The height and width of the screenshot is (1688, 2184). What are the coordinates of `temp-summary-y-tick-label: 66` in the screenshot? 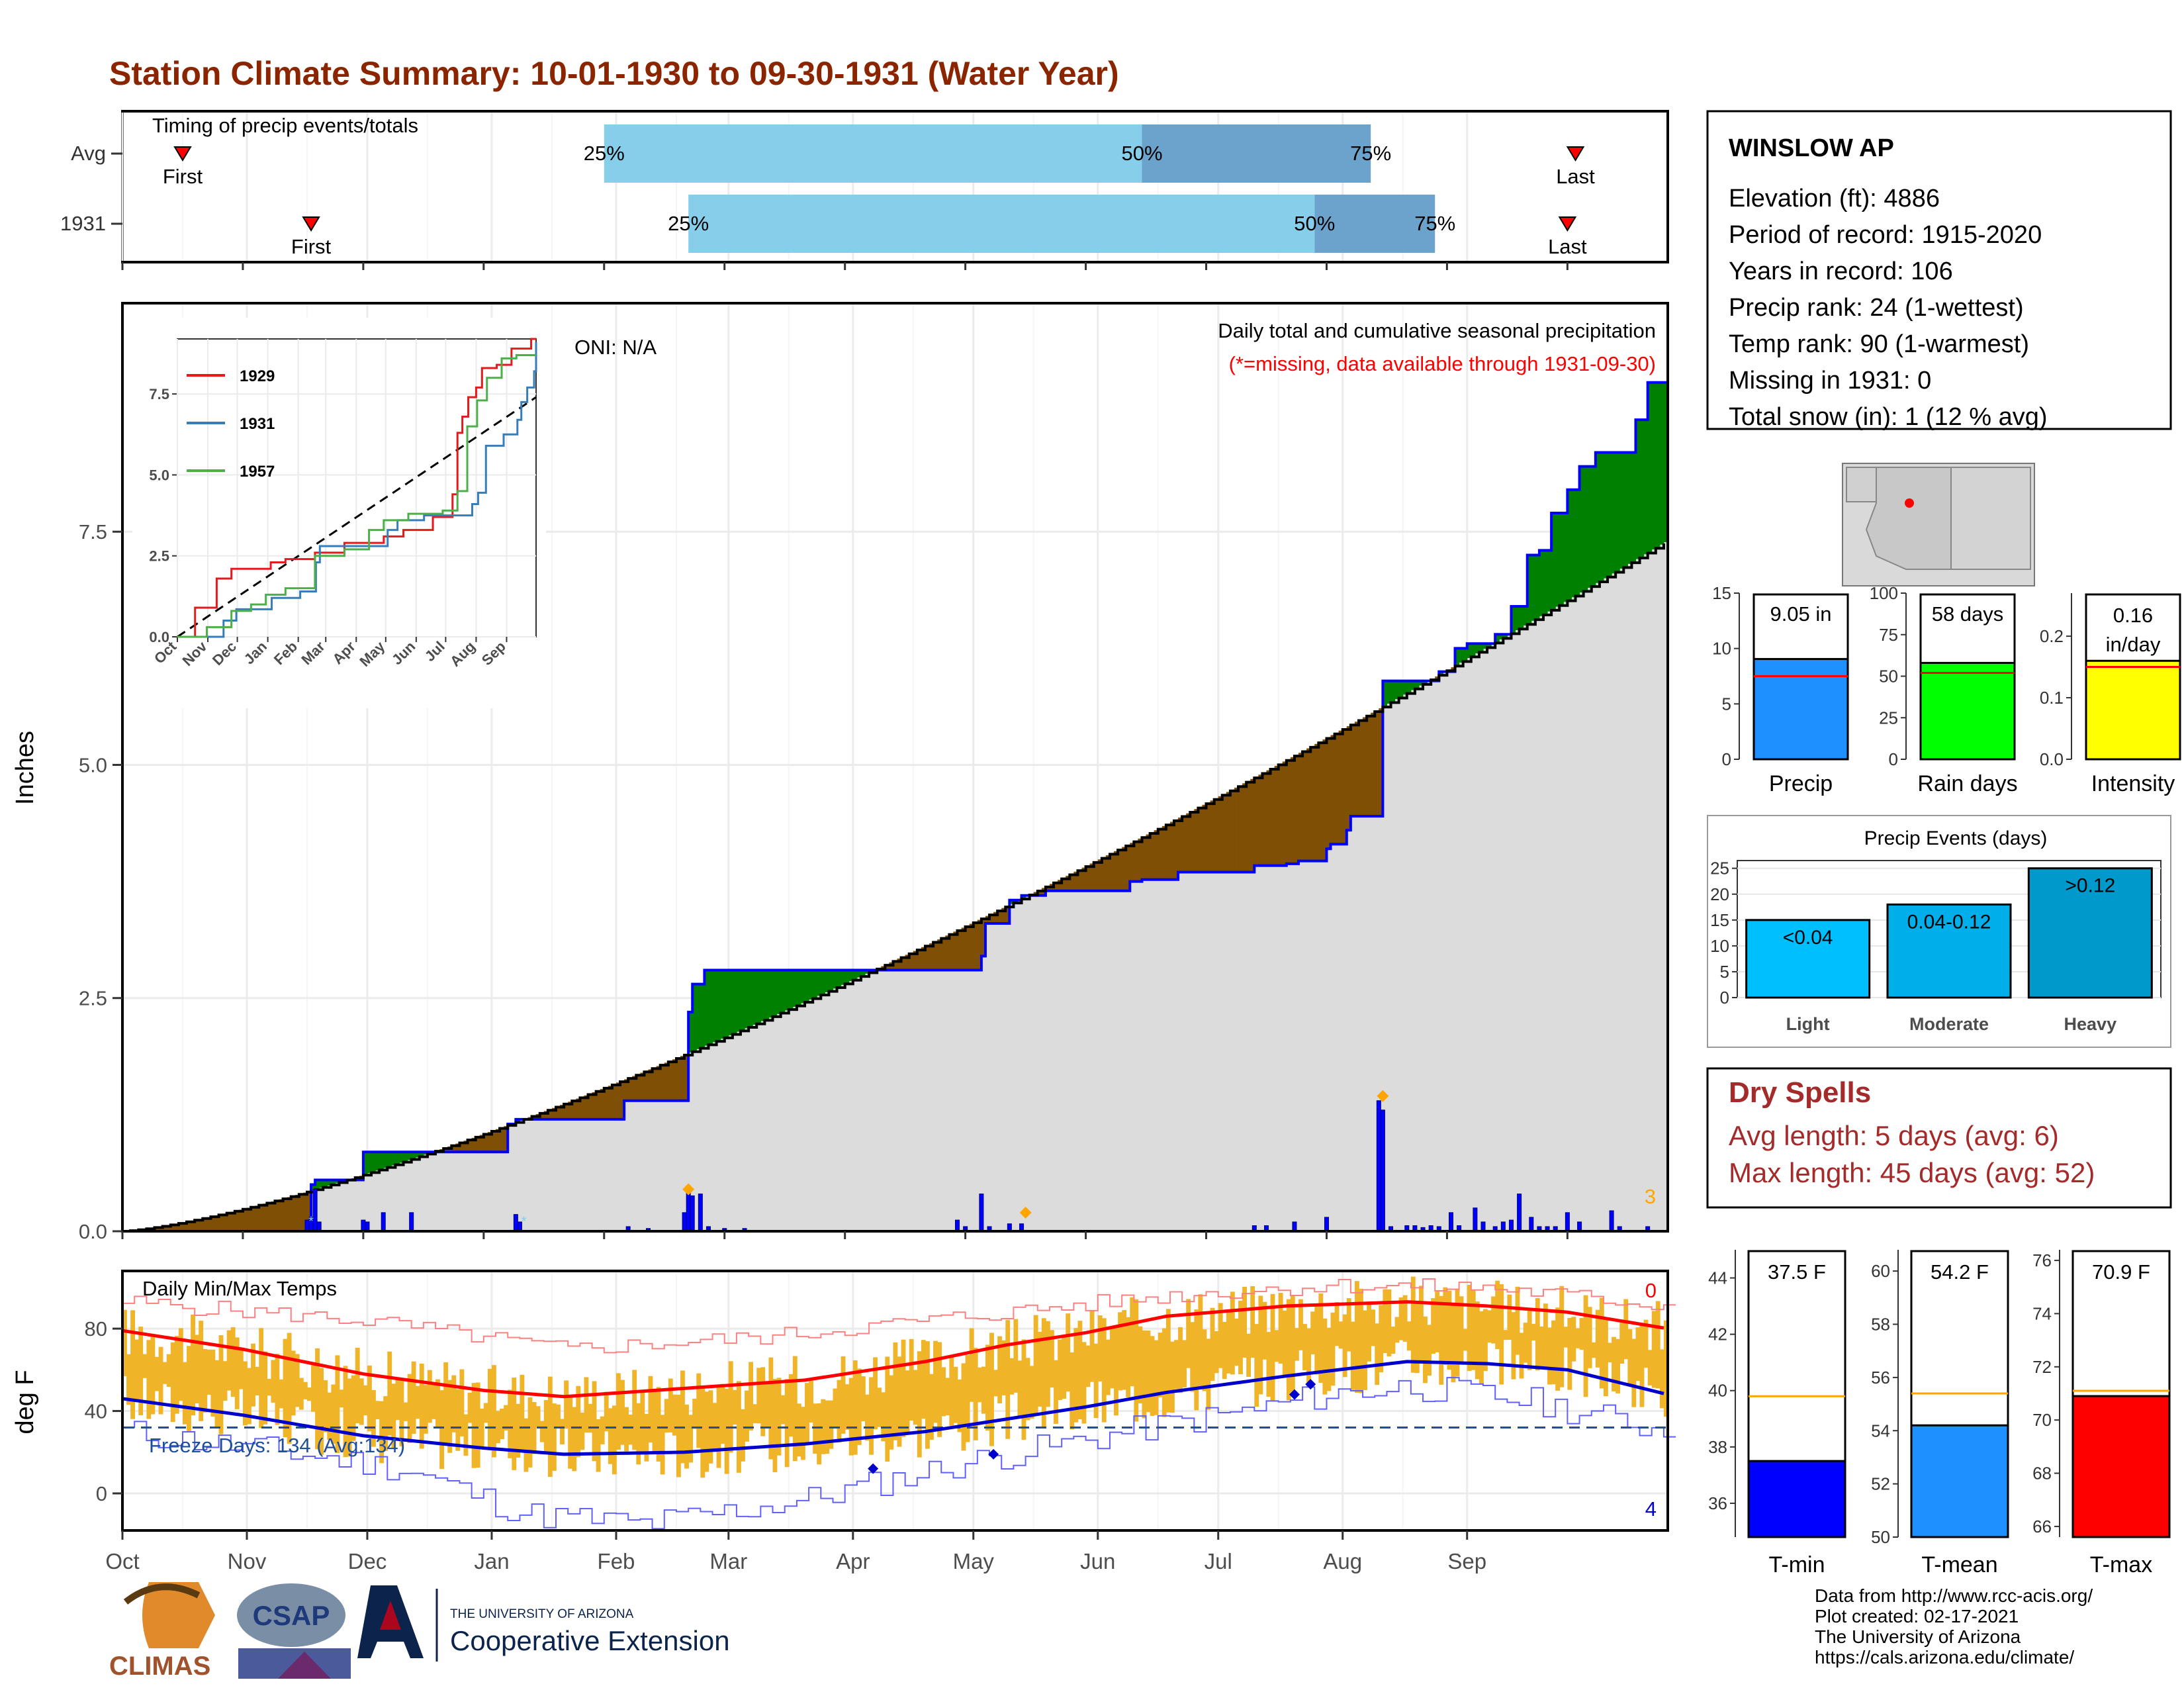 It's located at (2042, 1526).